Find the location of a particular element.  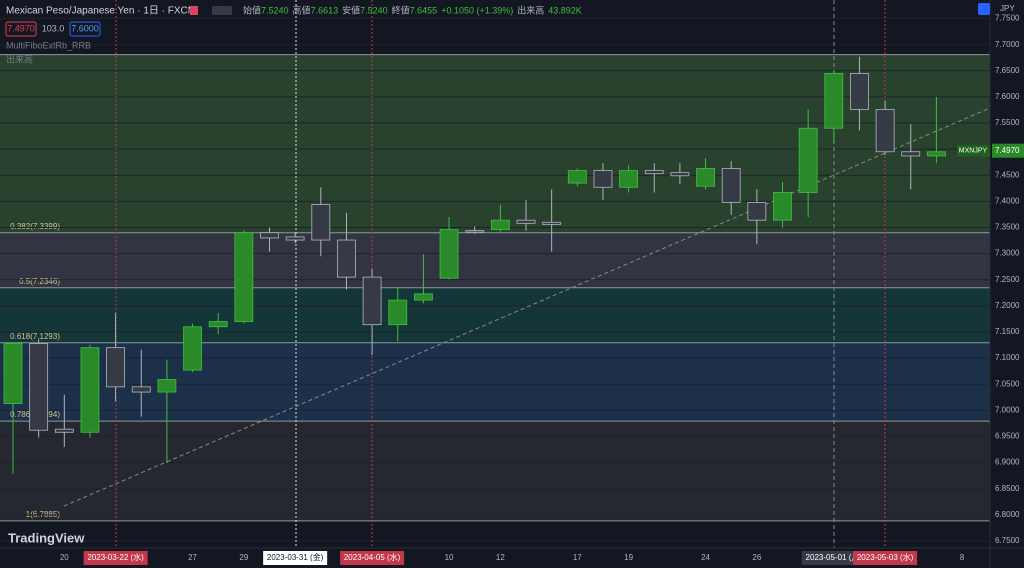

currency: JPY is located at coordinates (1007, 8).